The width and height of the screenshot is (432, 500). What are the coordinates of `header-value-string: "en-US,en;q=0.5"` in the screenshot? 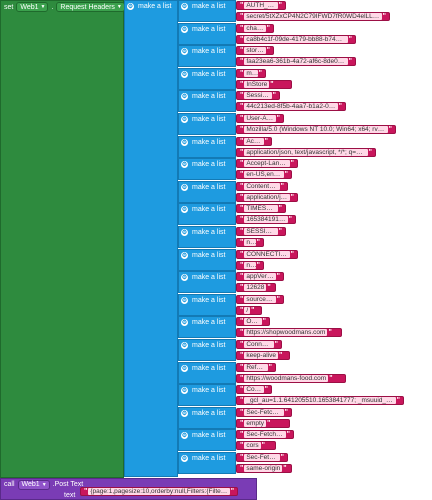 It's located at (264, 174).